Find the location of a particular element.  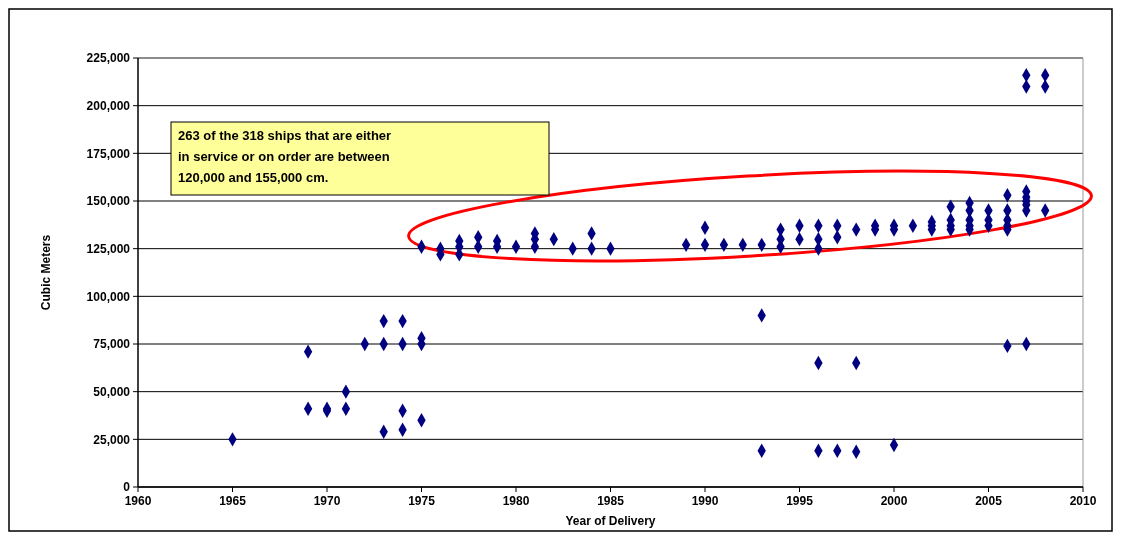

x-axis-title: Year of Delivery is located at coordinates (610, 521).